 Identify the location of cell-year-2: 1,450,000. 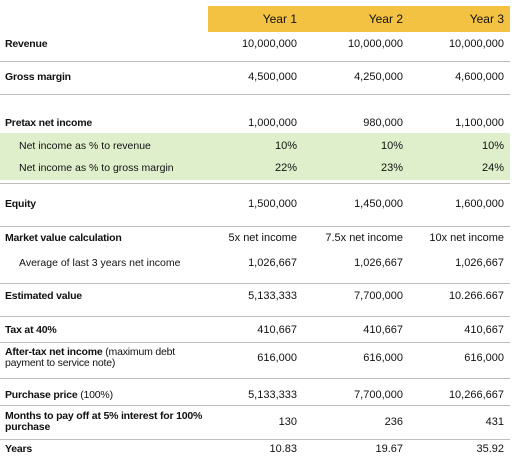
(378, 204).